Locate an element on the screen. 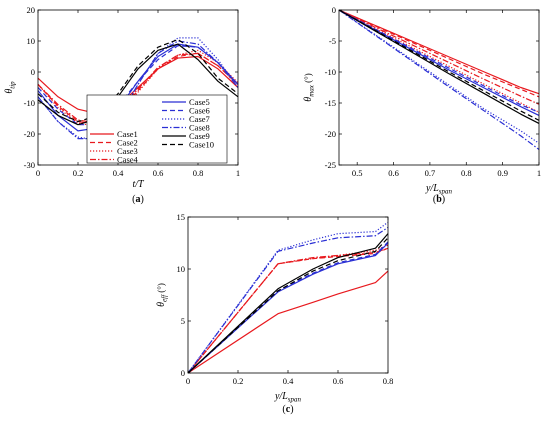 The image size is (550, 425). legend-label-case8: Case8 is located at coordinates (199, 128).